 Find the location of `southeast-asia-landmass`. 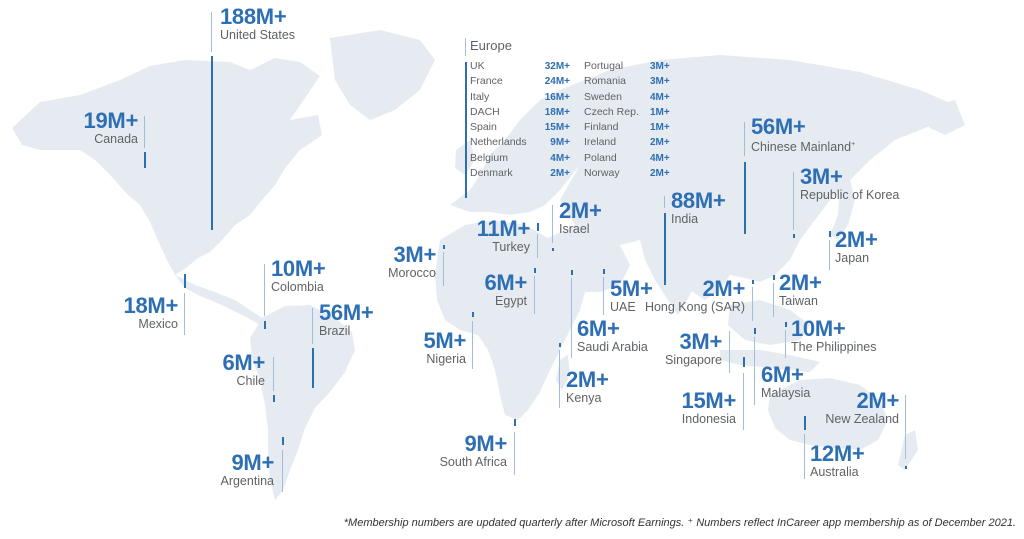

southeast-asia-landmass is located at coordinates (769, 322).